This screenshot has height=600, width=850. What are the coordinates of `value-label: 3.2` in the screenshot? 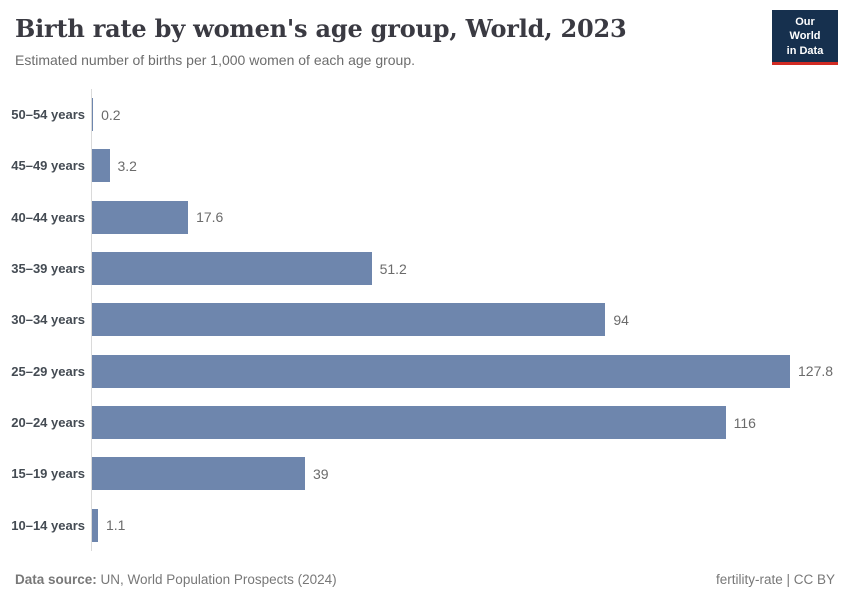 It's located at (127, 165).